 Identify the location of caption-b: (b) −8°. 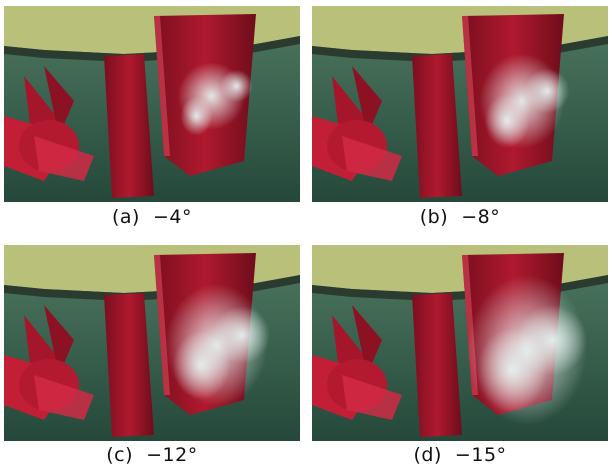
(460, 217).